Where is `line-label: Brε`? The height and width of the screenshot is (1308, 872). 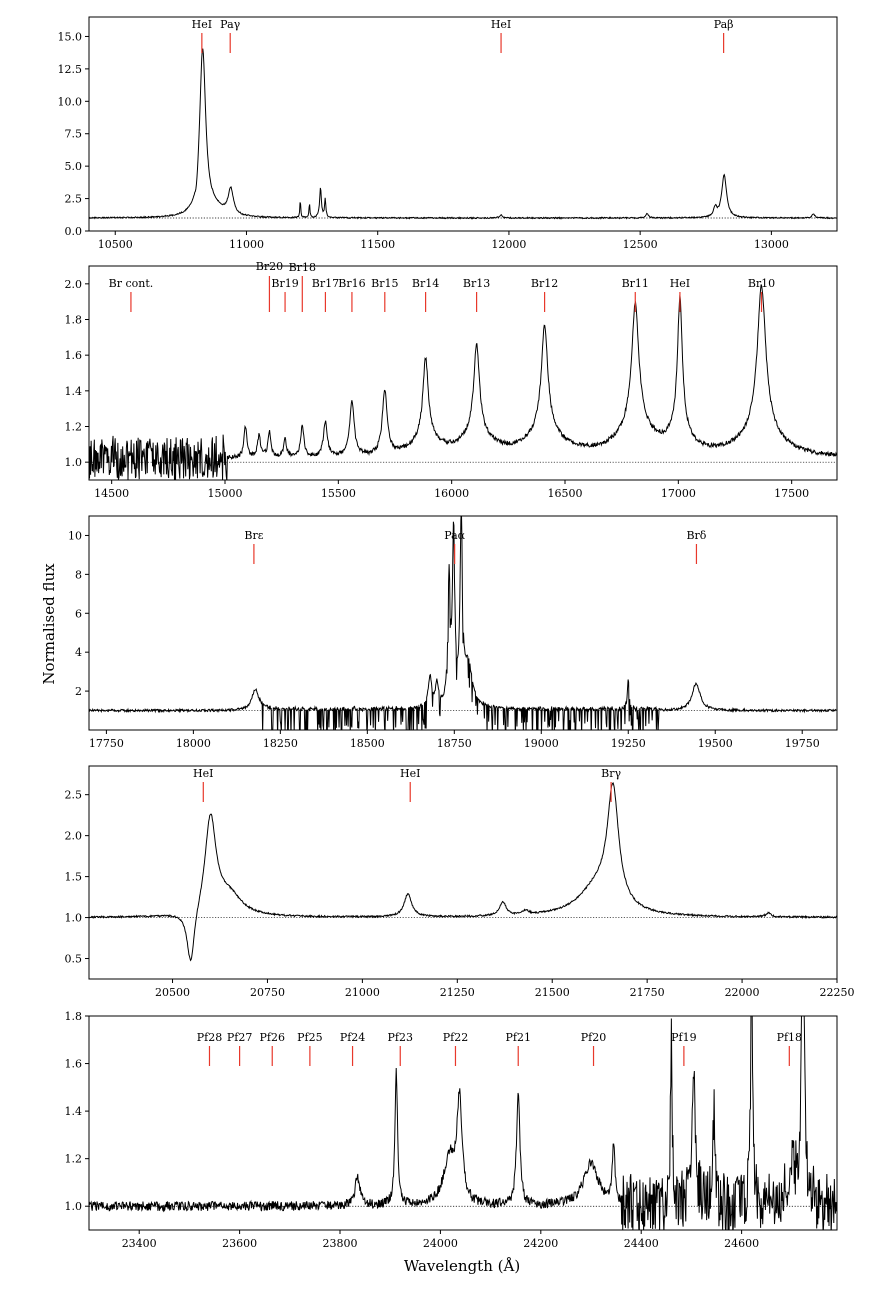
line-label: Brε is located at coordinates (253, 535).